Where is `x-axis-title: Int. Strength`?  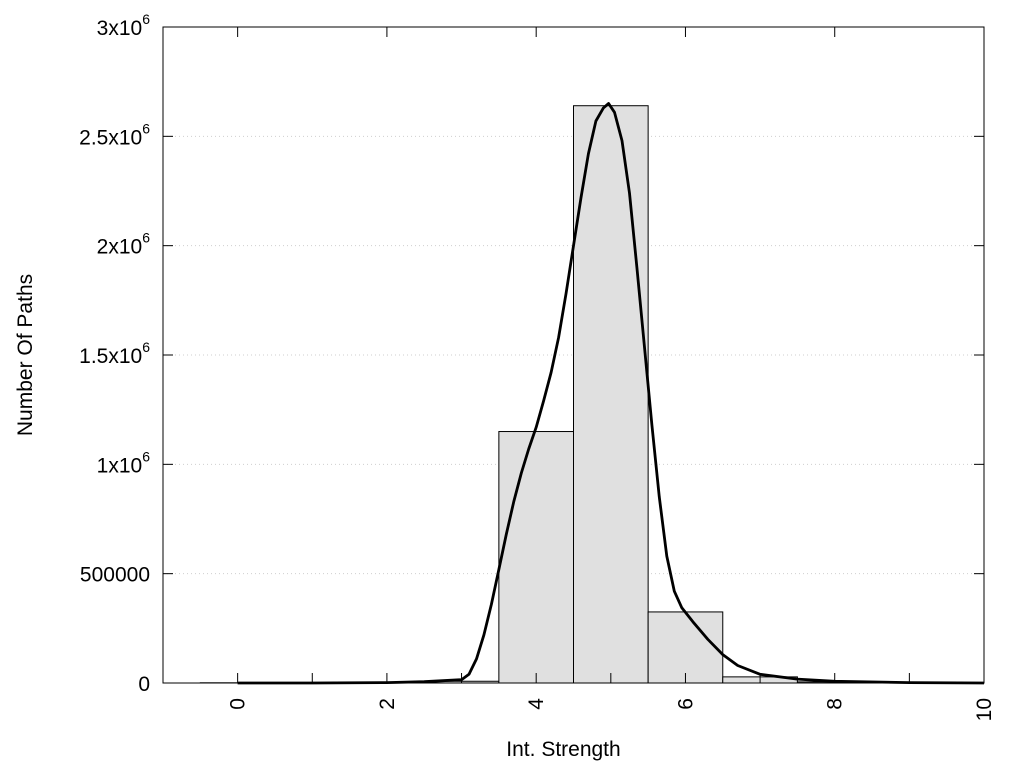
x-axis-title: Int. Strength is located at coordinates (563, 749).